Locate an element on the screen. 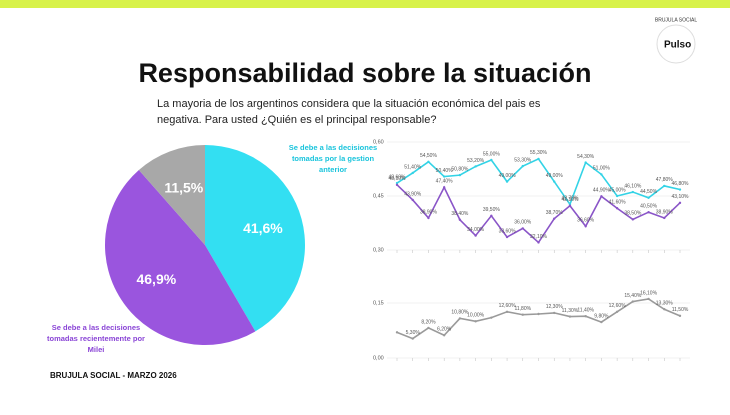 The image size is (730, 415). data-label: 53,30% is located at coordinates (523, 160).